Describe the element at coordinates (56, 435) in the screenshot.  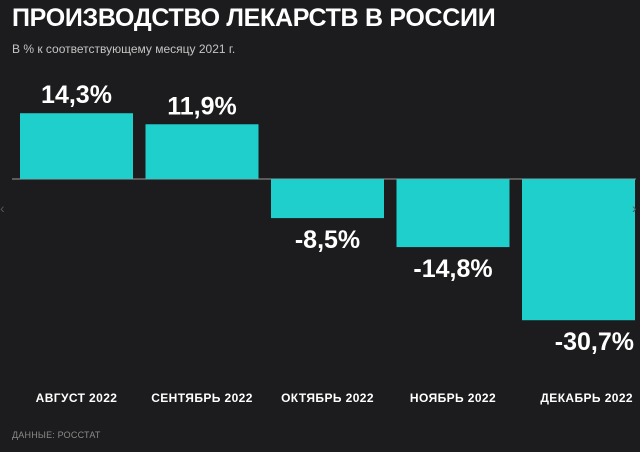
I see `data-source-note: ДАННЫЕ: РОССТАТ` at that location.